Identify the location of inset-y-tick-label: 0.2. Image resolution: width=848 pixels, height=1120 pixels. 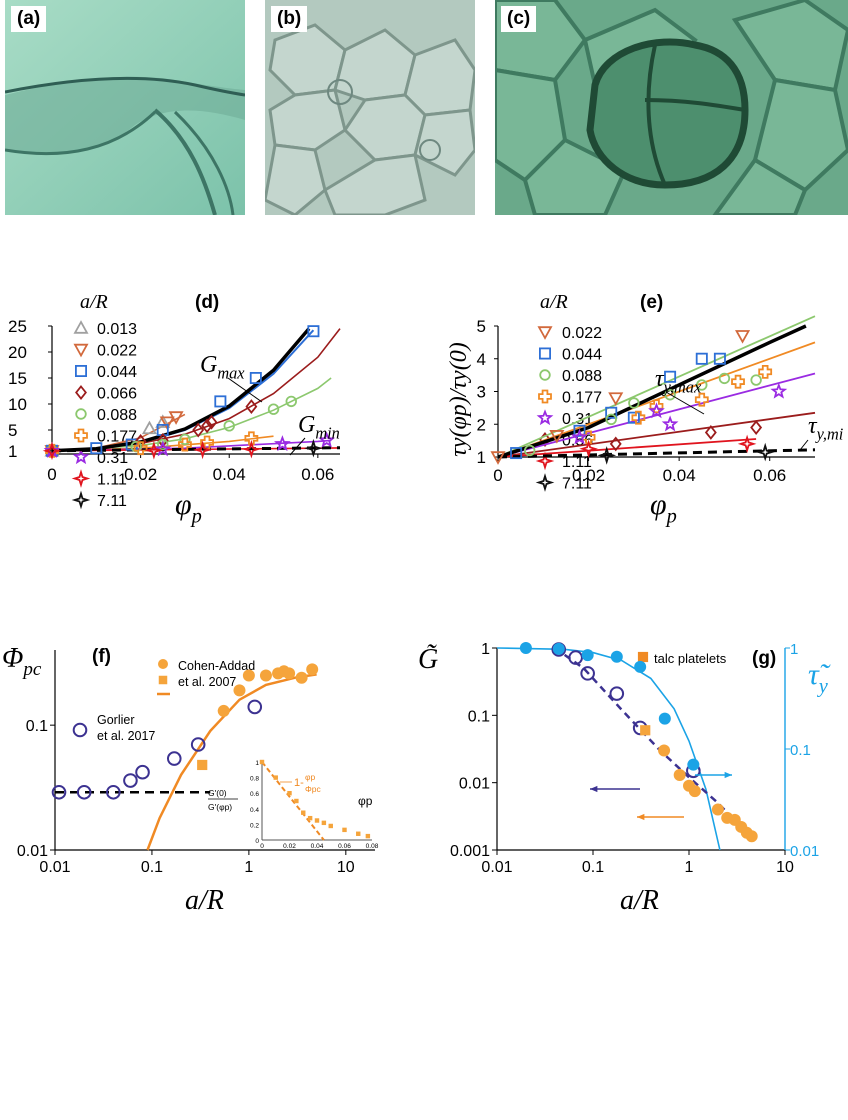
(254, 825).